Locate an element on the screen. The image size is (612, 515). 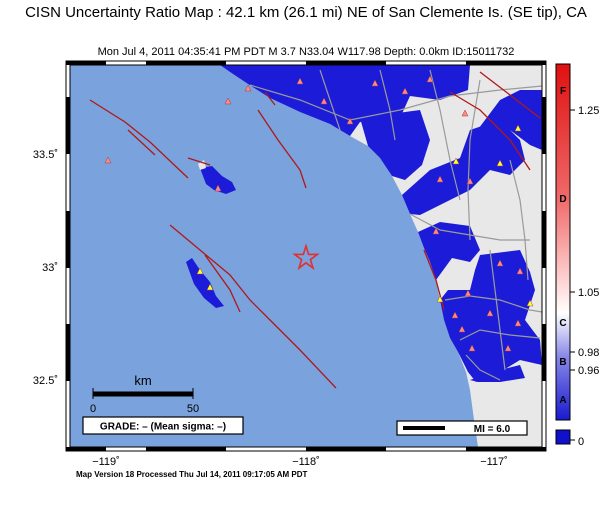
grade-text: GRADE: – (Mean sigma: –) is located at coordinates (163, 427).